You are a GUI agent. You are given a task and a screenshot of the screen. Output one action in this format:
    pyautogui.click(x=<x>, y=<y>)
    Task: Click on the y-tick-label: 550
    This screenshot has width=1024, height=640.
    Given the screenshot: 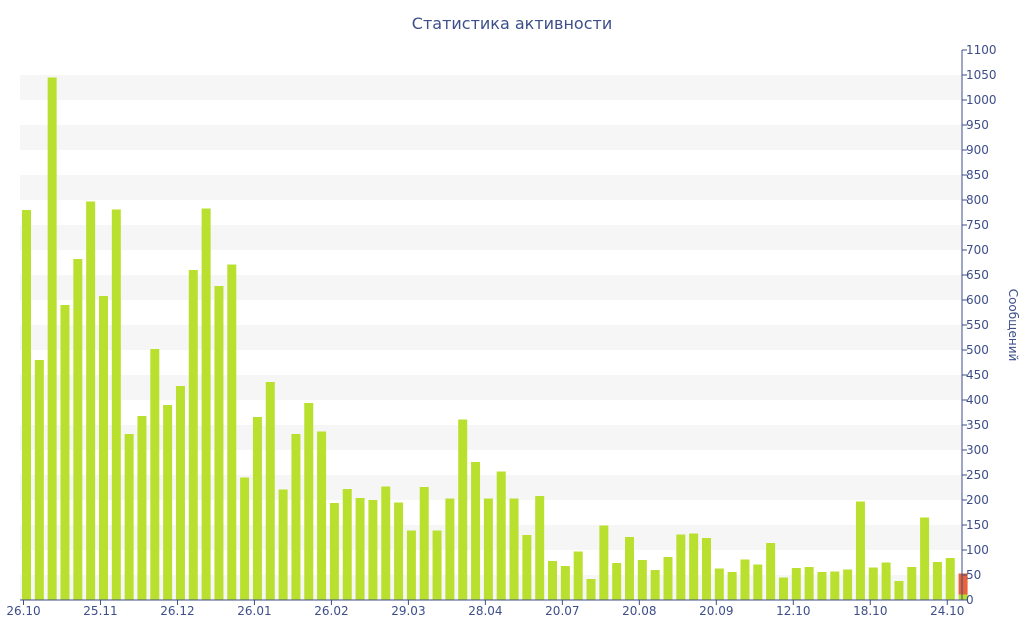 What is the action you would take?
    pyautogui.click(x=977, y=325)
    